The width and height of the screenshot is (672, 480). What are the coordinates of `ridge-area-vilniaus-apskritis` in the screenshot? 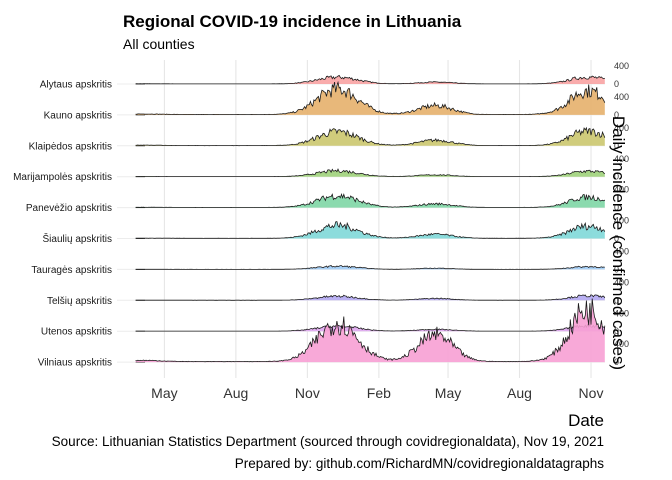 It's located at (370, 330).